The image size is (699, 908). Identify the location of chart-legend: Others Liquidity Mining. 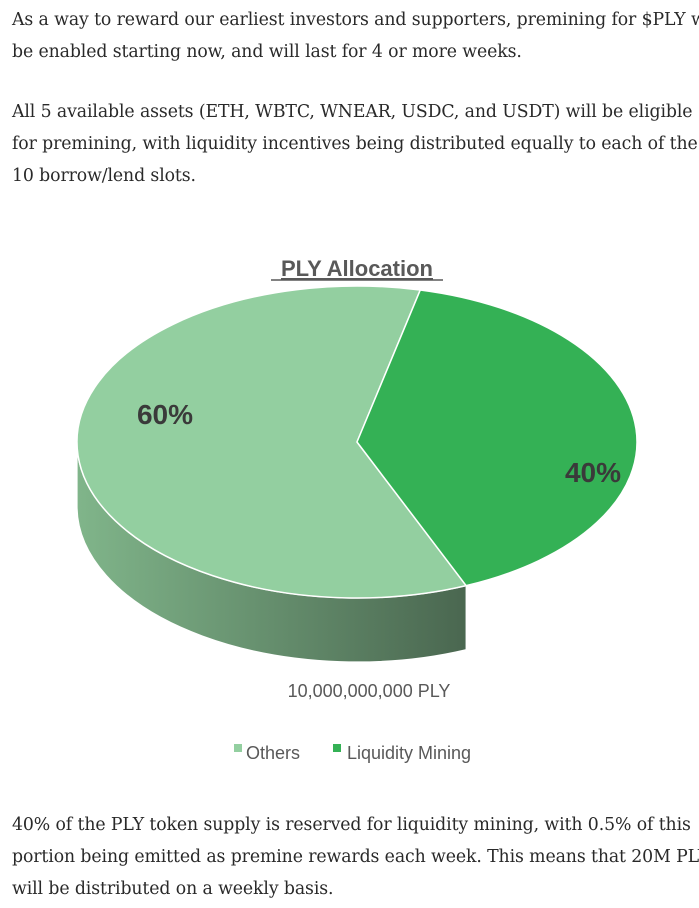
(352, 753).